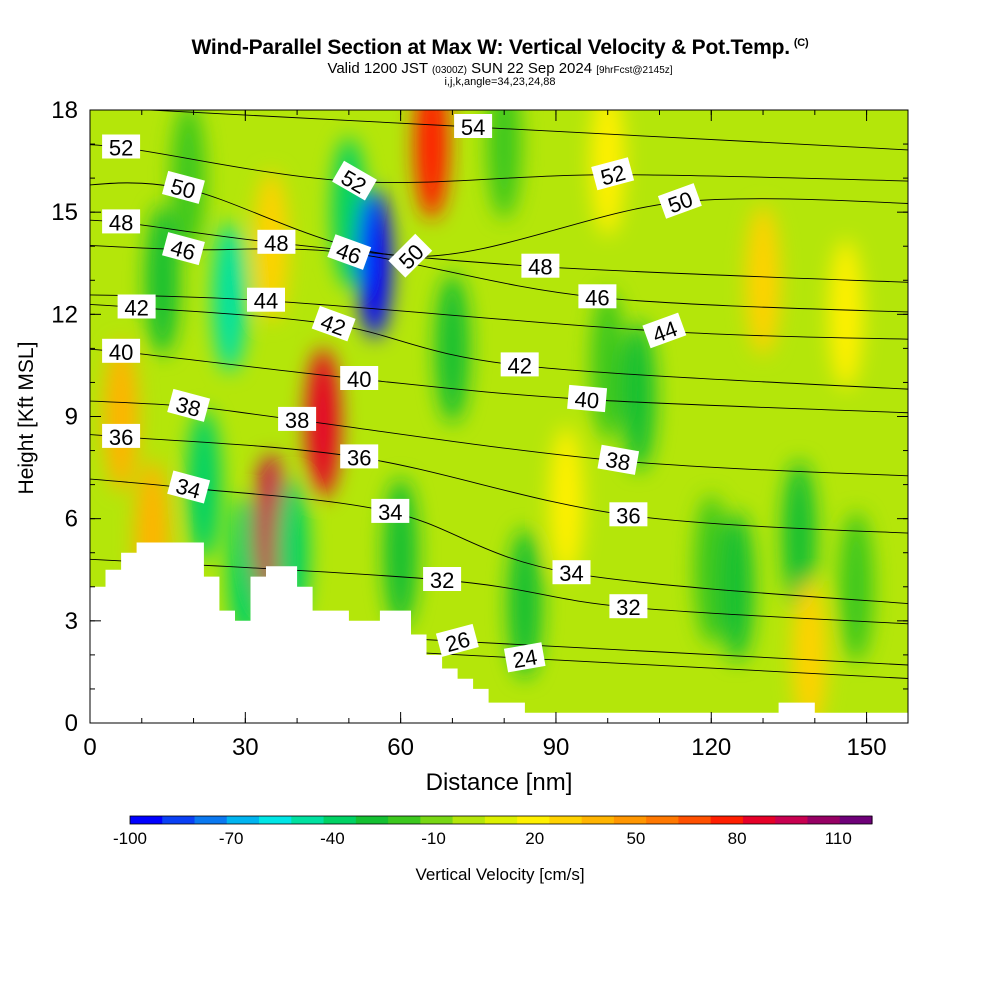 The image size is (1000, 1000). I want to click on x-axis-label: Distance [nm], so click(499, 782).